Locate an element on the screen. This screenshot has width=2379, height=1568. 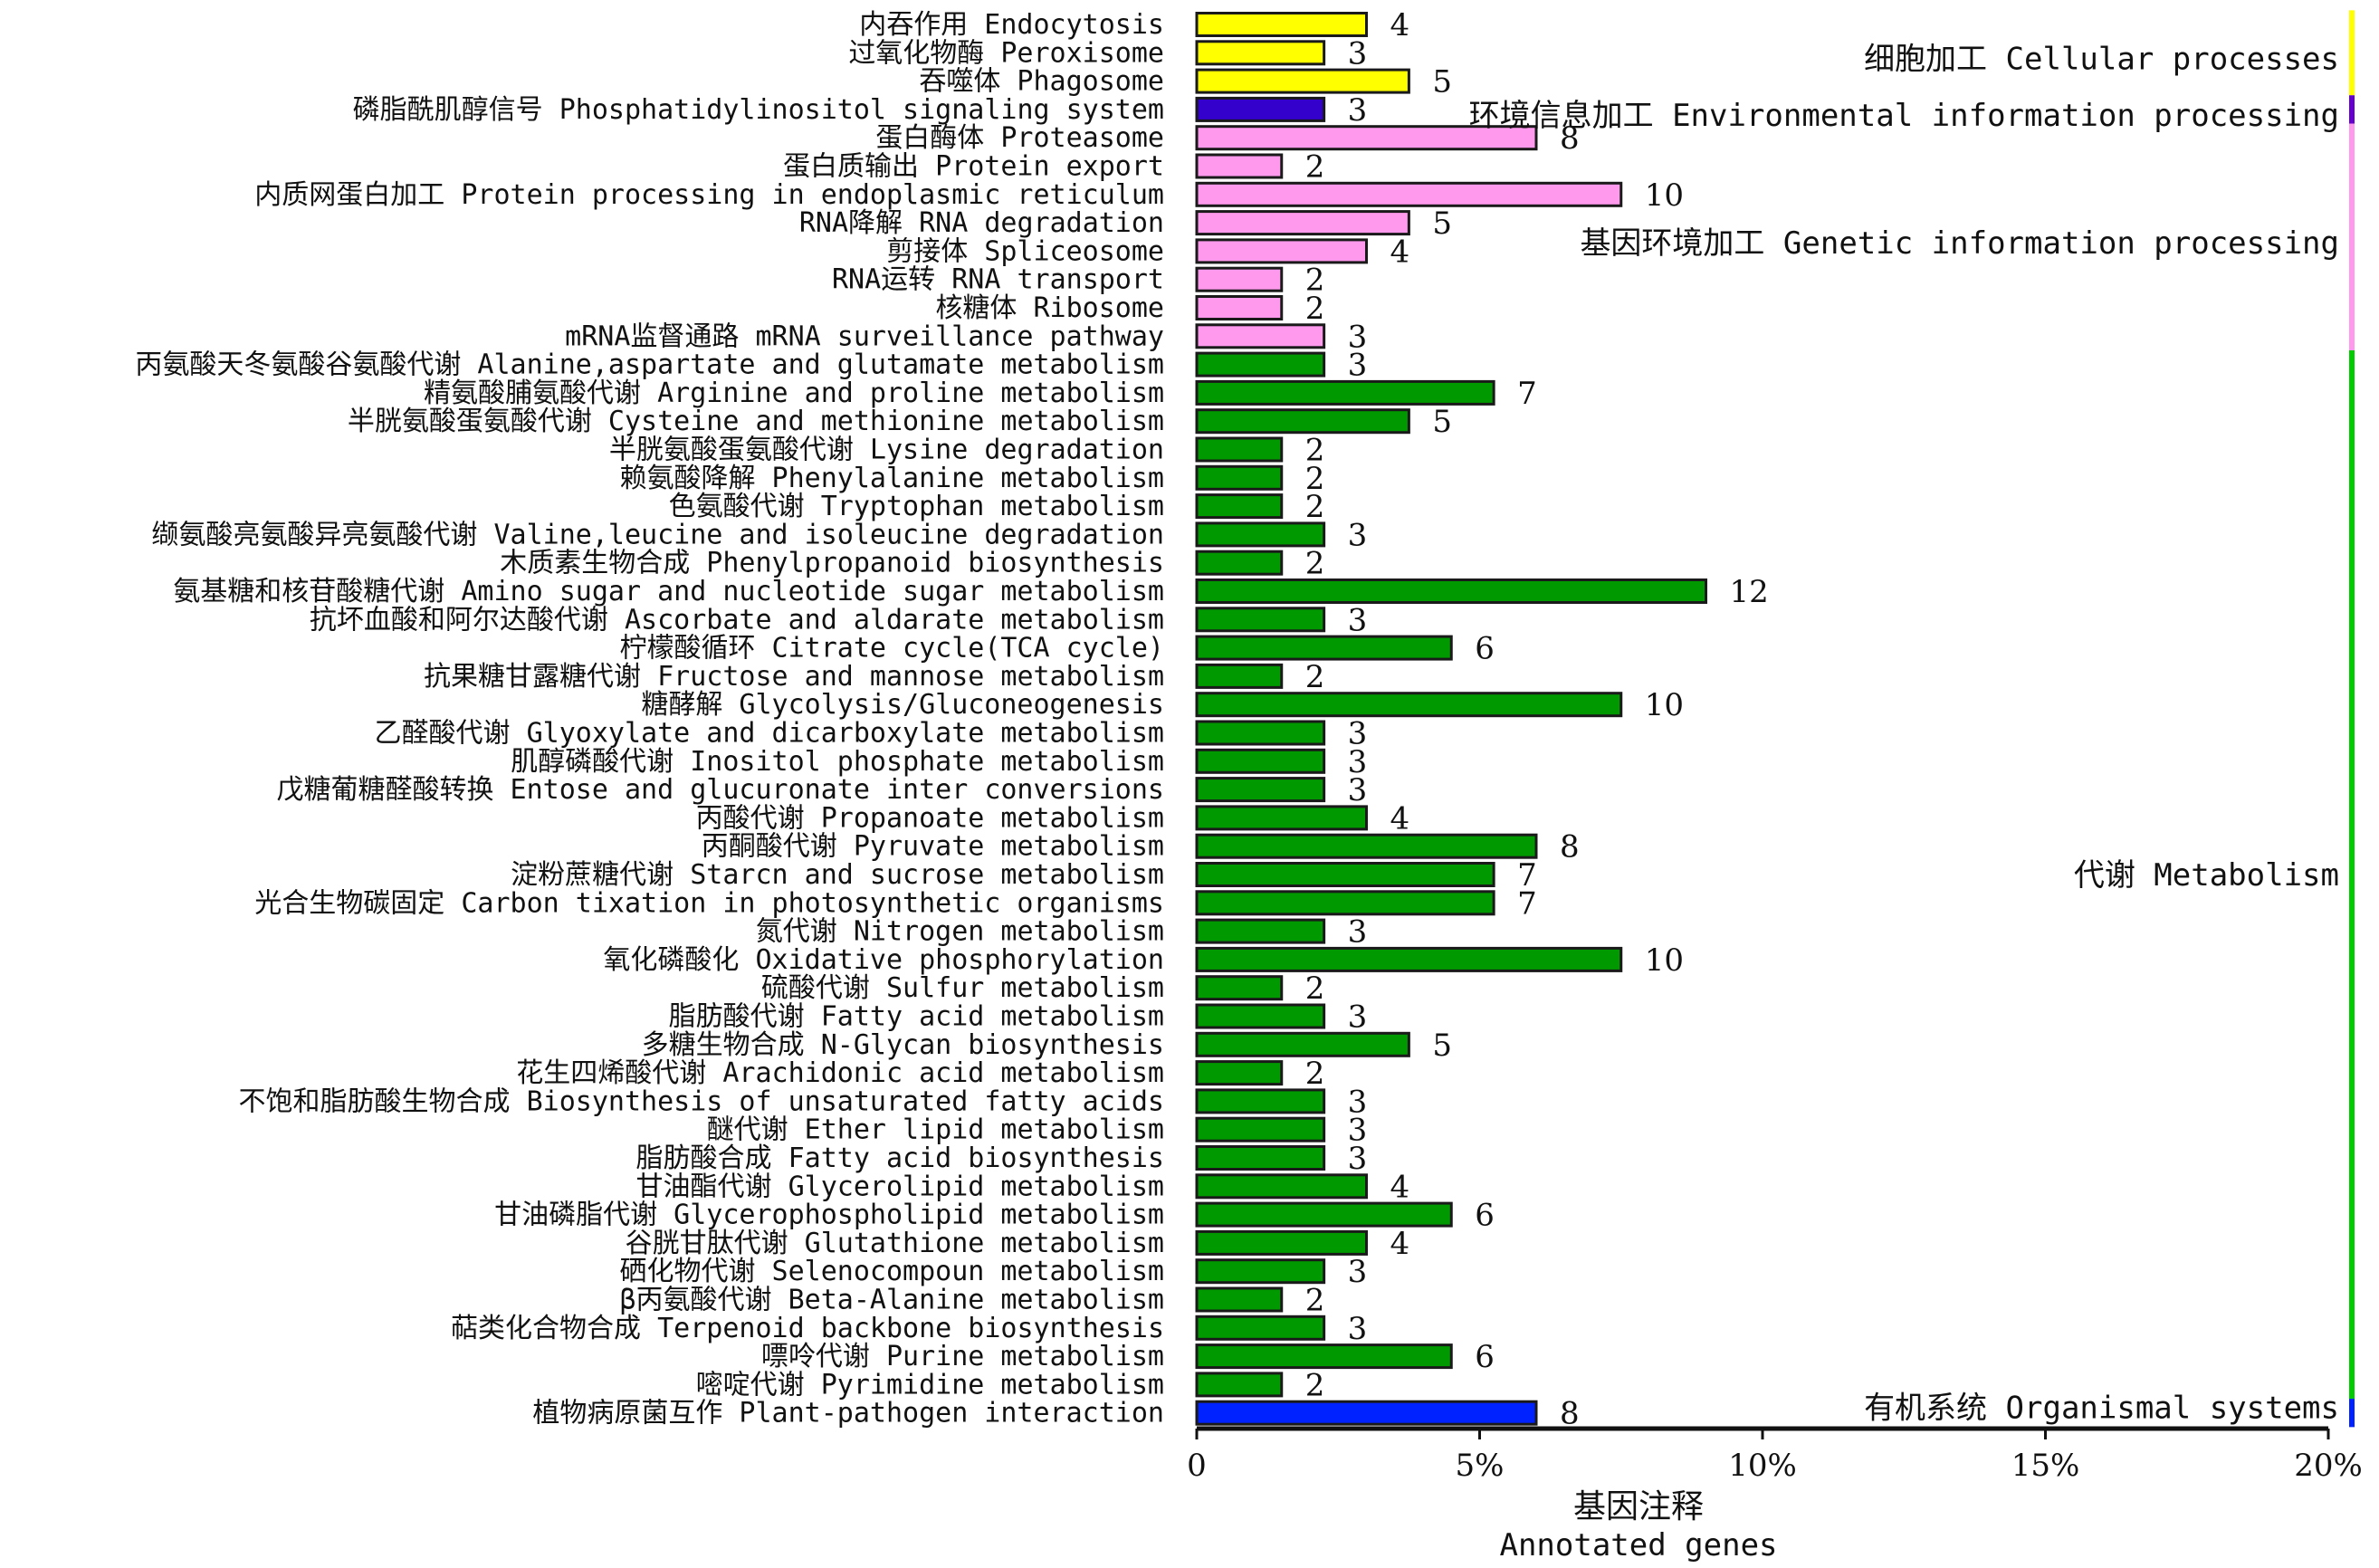
category-label: β丙氨酸代谢 Beta-Alanine metabolism is located at coordinates (891, 1300).